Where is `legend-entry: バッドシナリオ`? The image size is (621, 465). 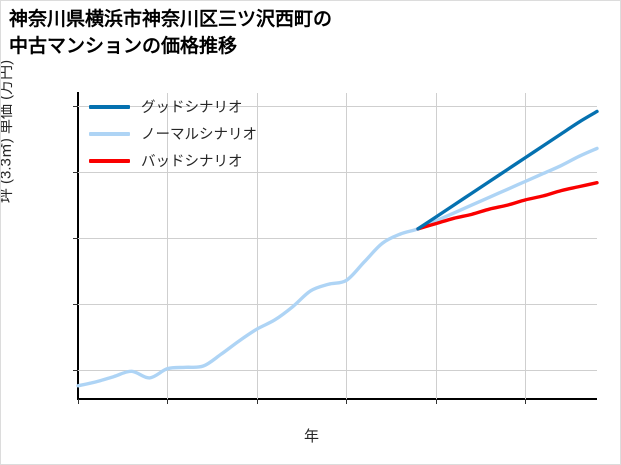 legend-entry: バッドシナリオ is located at coordinates (173, 161).